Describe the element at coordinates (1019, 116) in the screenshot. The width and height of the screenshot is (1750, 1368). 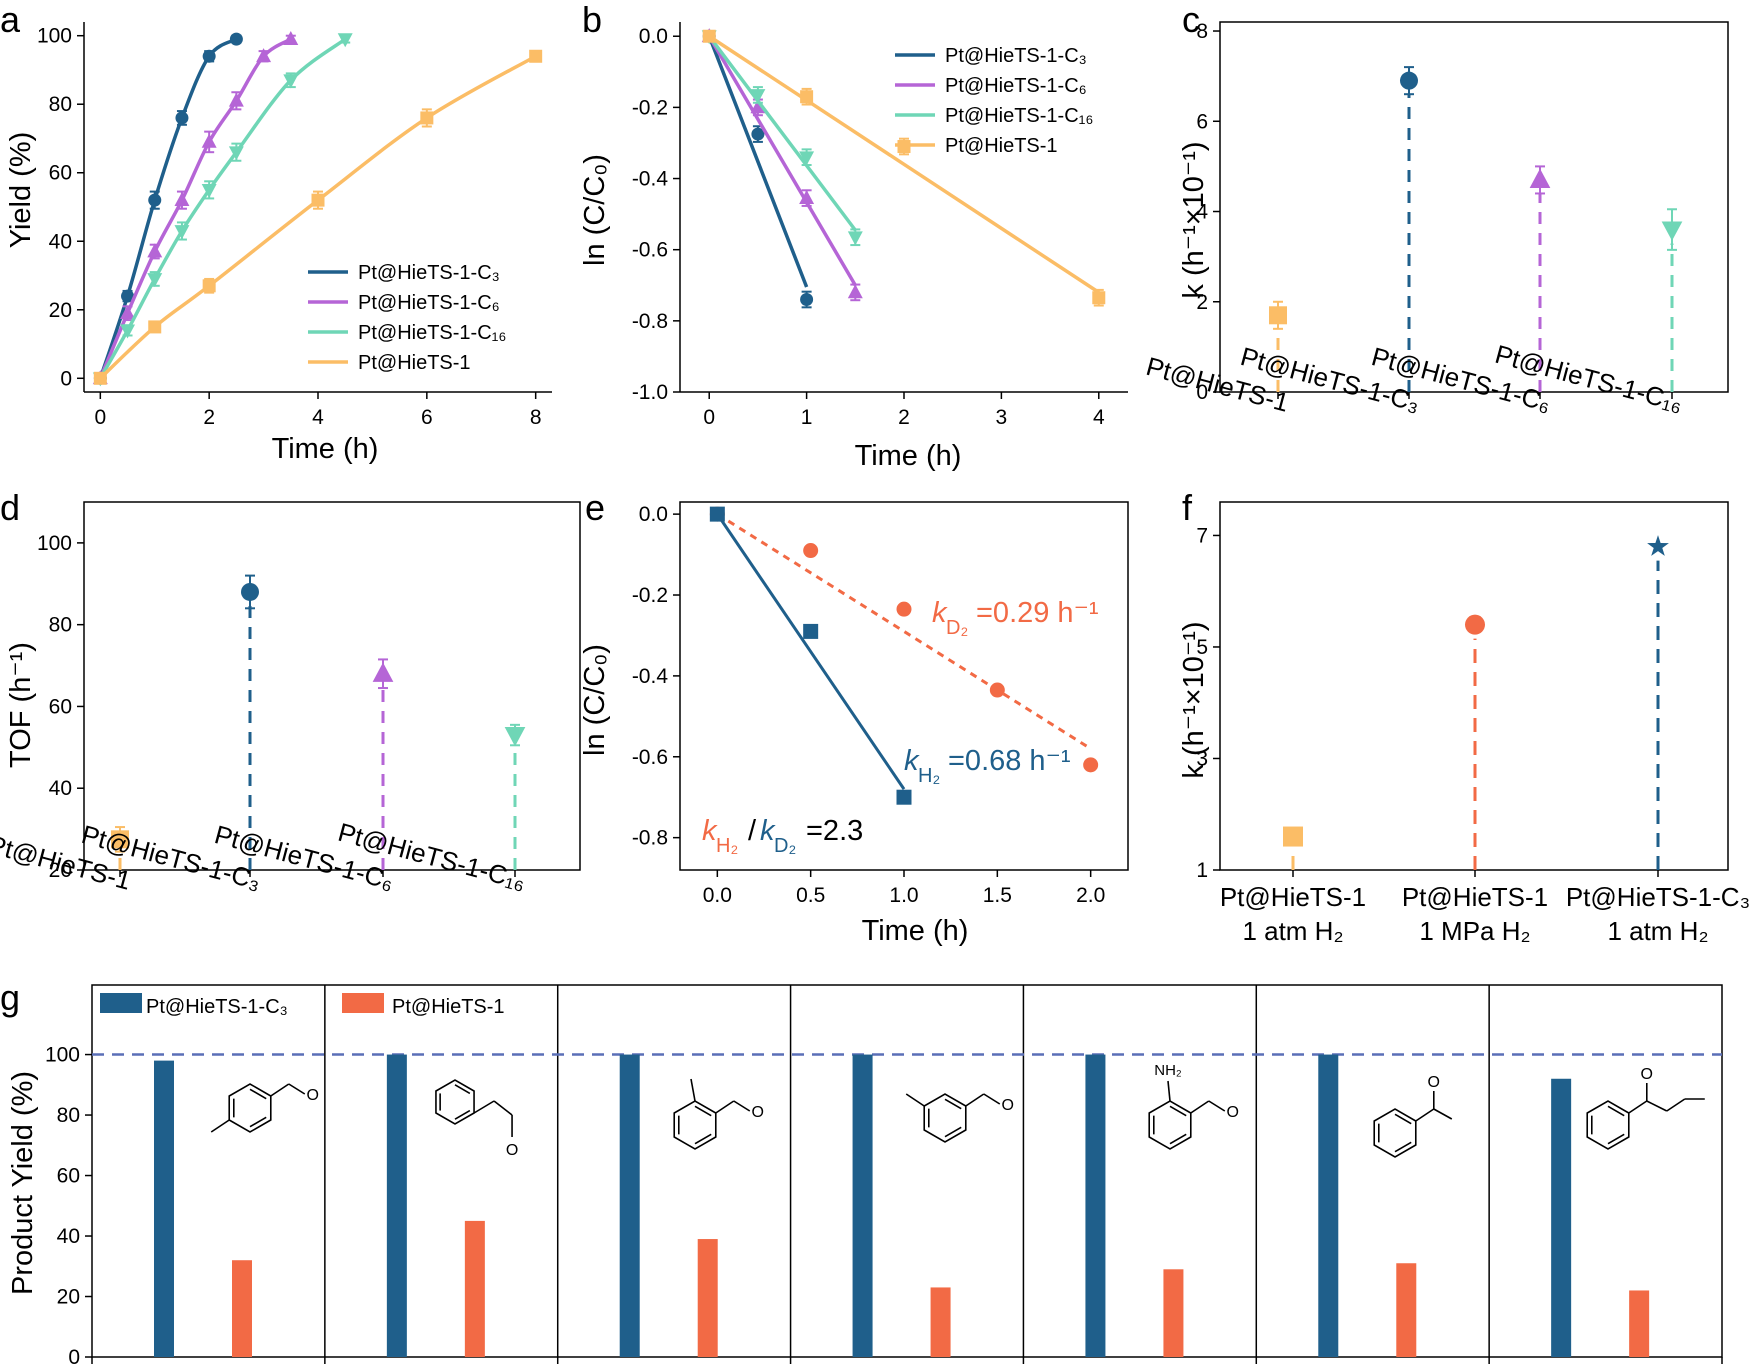
I see `panel-b-legend-label: Pt@HieTS-1-C₁₆` at that location.